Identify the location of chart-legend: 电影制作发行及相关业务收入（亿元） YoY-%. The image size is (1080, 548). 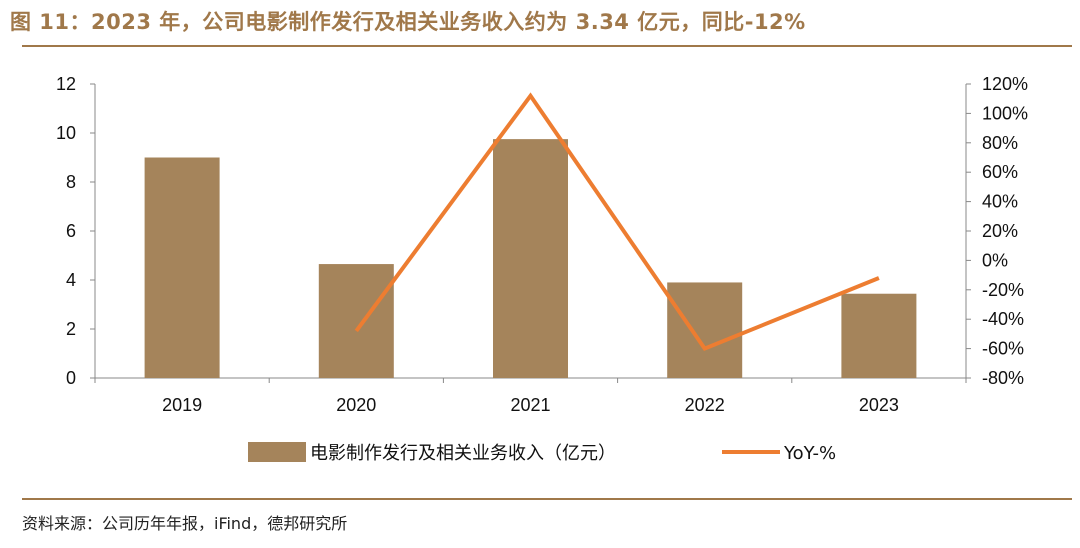
(542, 453).